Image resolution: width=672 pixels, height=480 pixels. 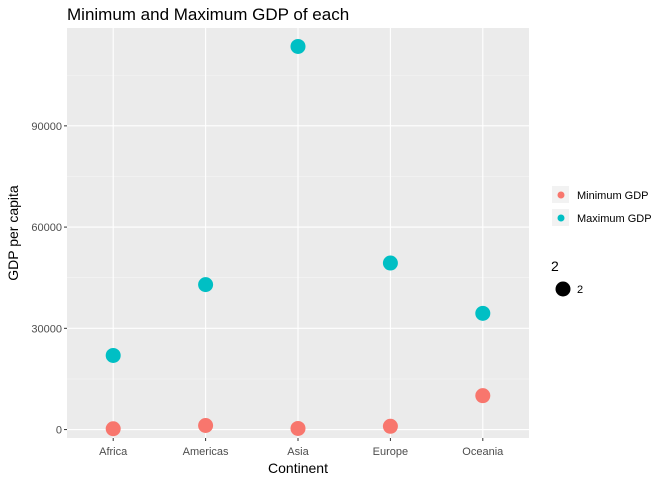 What do you see at coordinates (563, 289) in the screenshot?
I see `size-legend-dot` at bounding box center [563, 289].